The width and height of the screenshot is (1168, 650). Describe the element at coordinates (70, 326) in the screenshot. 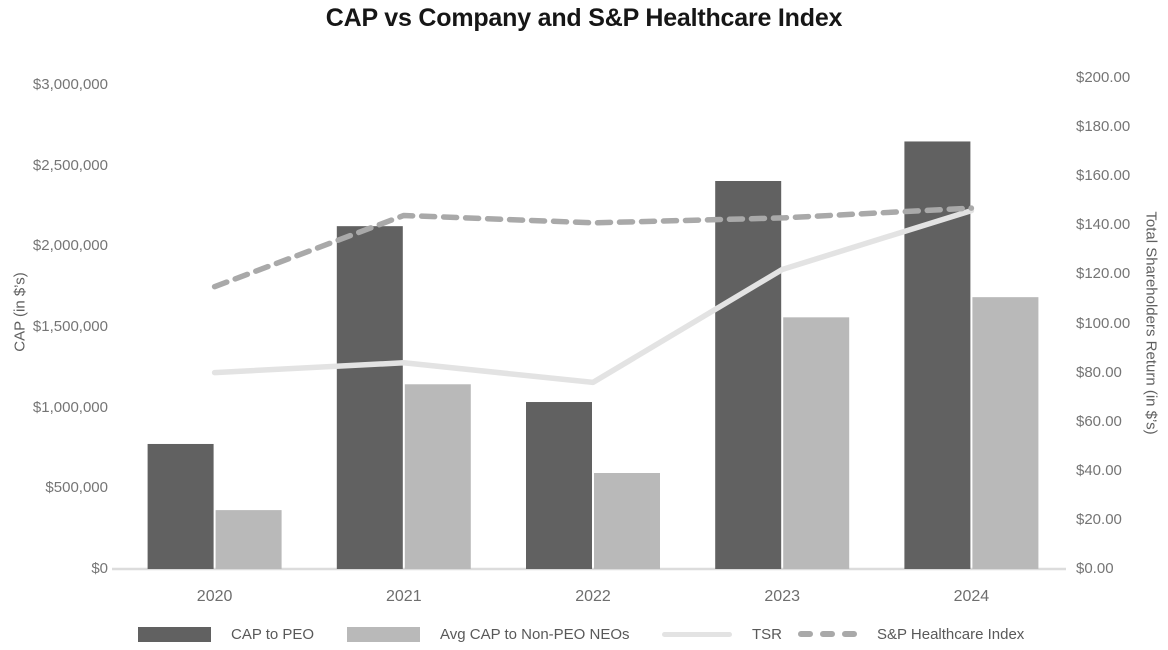

I see `left-axis-tick-label: $1,500,000` at that location.